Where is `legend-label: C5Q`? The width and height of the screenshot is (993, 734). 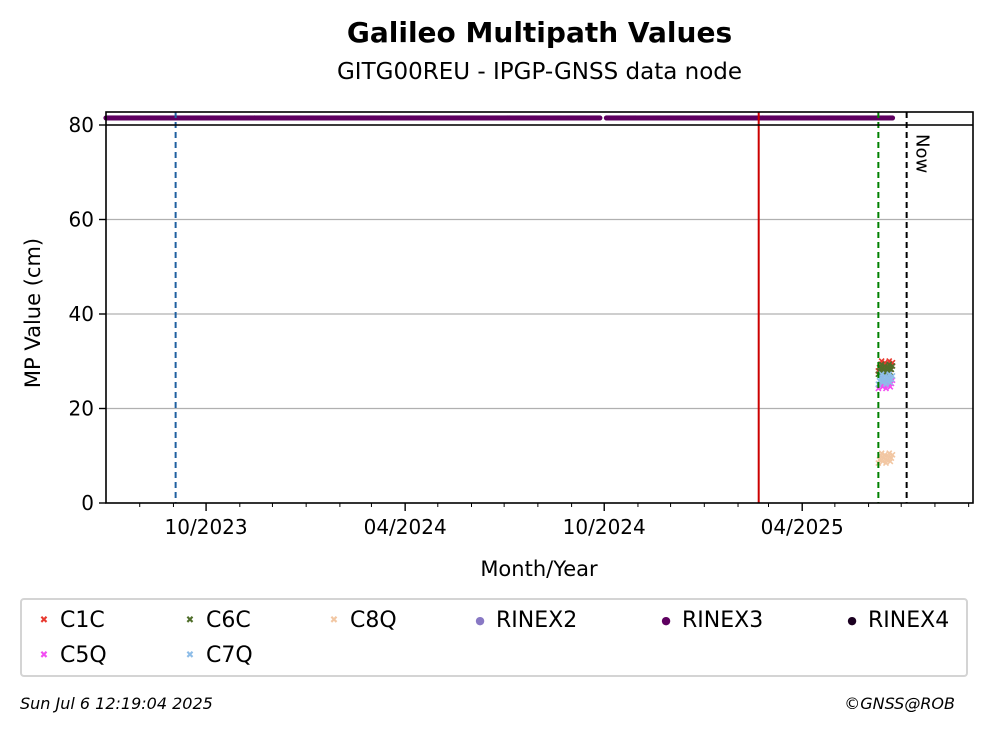
legend-label: C5Q is located at coordinates (83, 655).